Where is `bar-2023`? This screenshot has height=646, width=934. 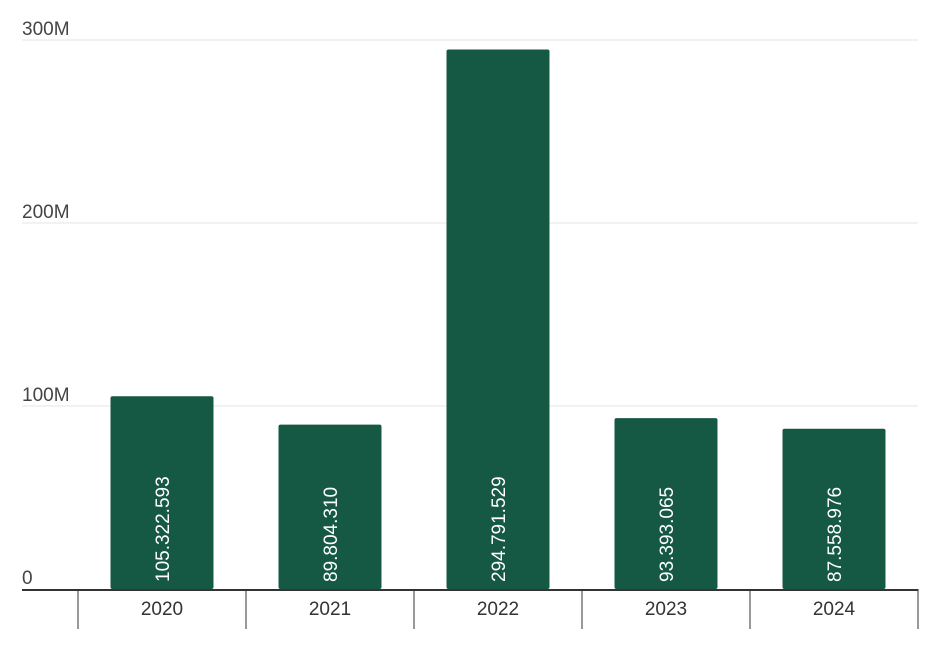 bar-2023 is located at coordinates (666, 503).